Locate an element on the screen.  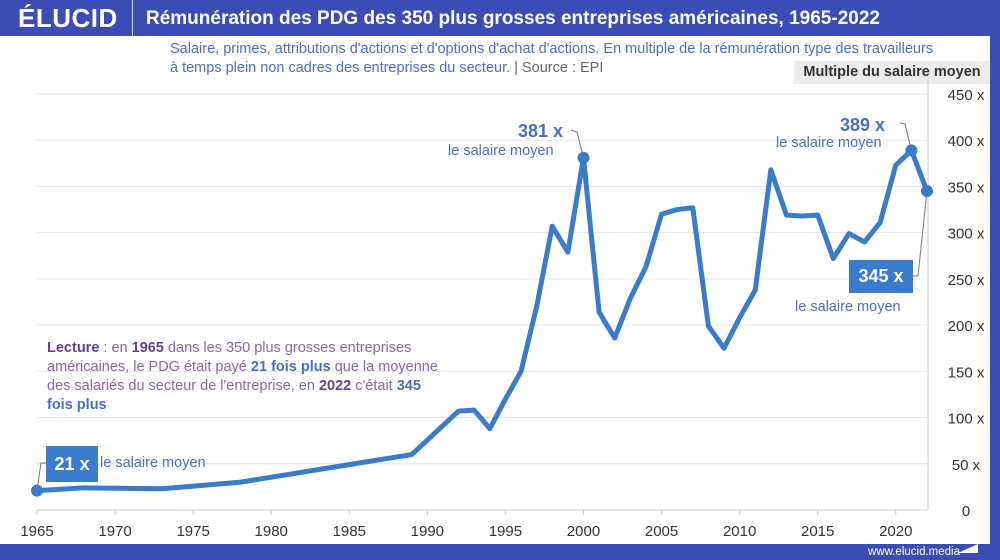
note-text: : en is located at coordinates (115, 348).